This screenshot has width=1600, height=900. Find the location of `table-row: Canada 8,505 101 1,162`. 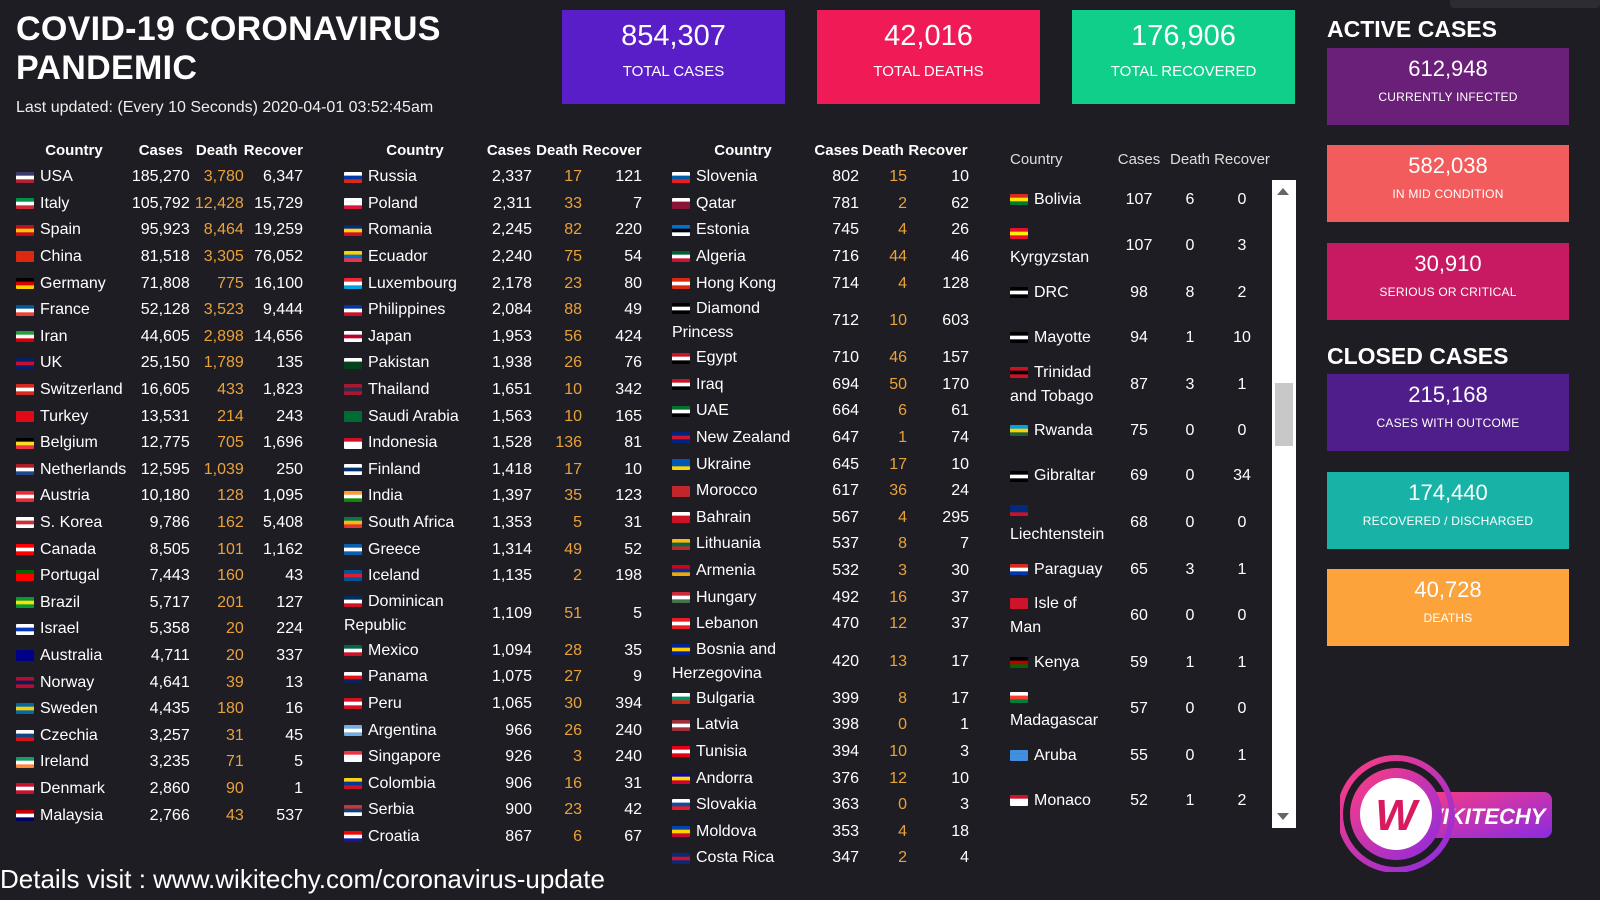

table-row: Canada 8,505 101 1,162 is located at coordinates (159, 549).